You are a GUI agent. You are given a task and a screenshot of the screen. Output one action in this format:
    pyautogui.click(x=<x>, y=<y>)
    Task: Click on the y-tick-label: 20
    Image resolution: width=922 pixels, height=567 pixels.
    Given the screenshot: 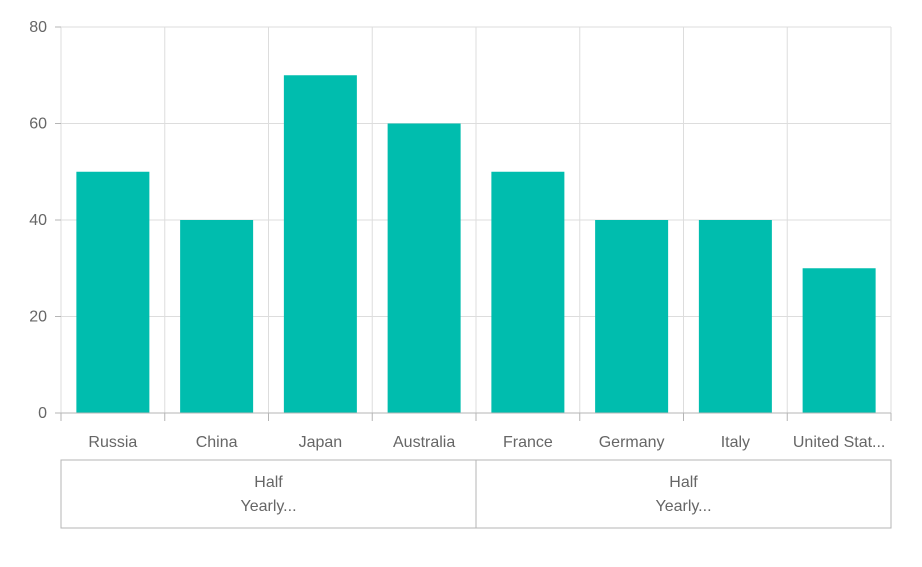 What is the action you would take?
    pyautogui.click(x=38, y=317)
    